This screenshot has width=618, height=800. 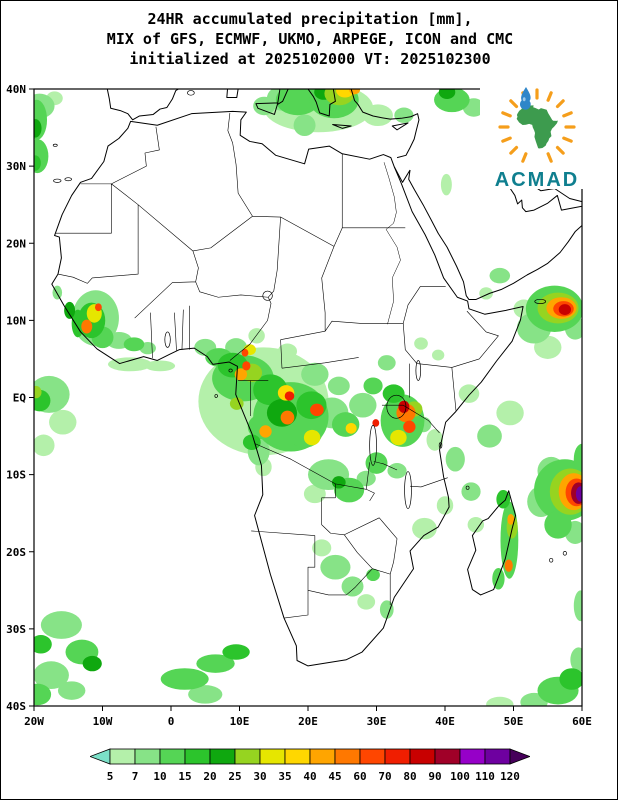 What do you see at coordinates (385, 123) in the screenshot?
I see `turkey-levant-coastline` at bounding box center [385, 123].